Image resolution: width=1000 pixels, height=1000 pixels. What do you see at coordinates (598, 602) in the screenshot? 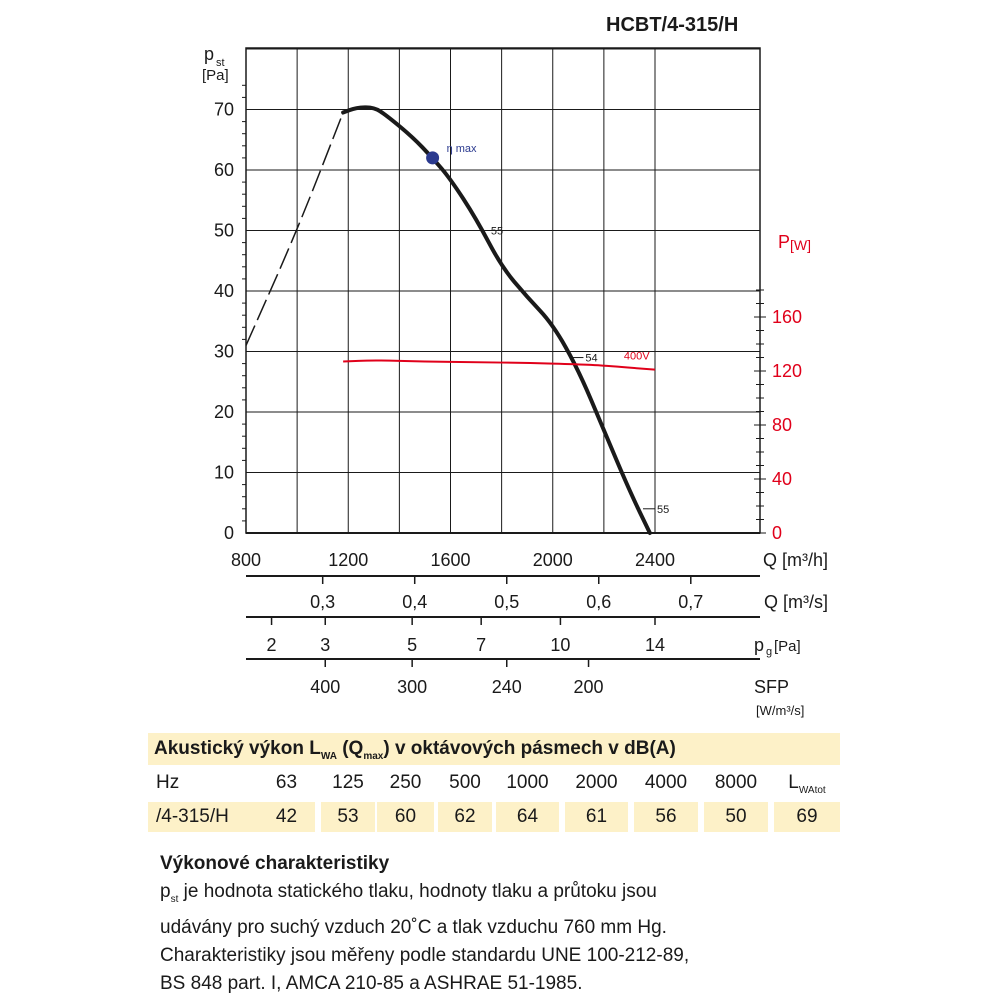
I see `secondary-scale-label: 0,6` at bounding box center [598, 602].